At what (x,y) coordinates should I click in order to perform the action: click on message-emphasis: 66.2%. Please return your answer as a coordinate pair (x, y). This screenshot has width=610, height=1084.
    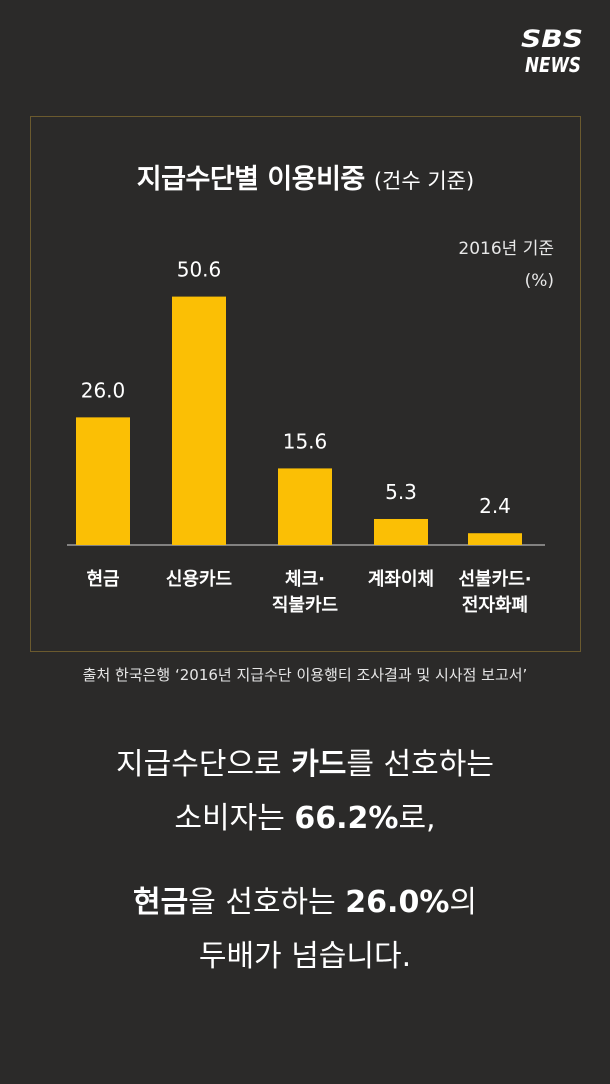
    Looking at the image, I should click on (346, 818).